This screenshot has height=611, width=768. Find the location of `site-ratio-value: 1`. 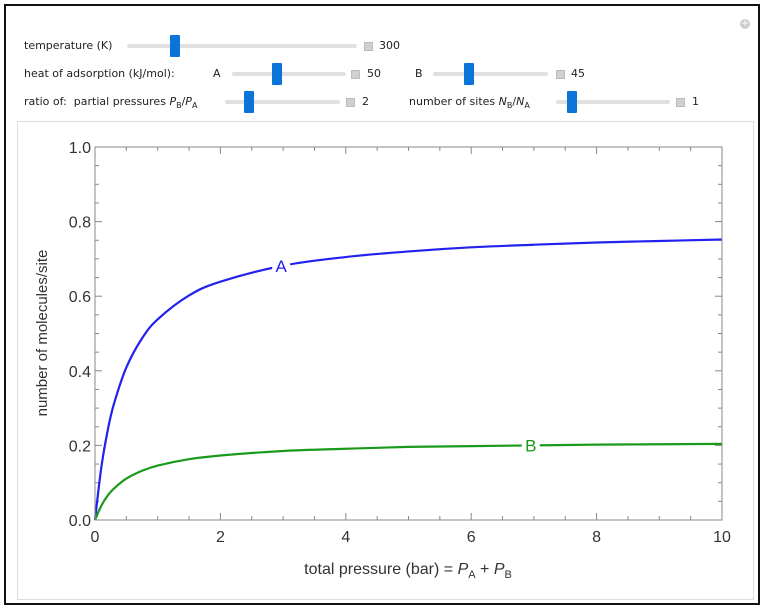

site-ratio-value: 1 is located at coordinates (695, 101).